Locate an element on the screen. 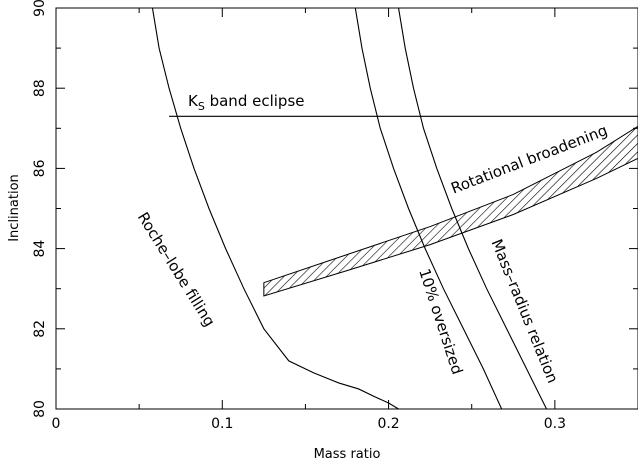 Image resolution: width=638 pixels, height=467 pixels. y-tick-label: 90 is located at coordinates (40, 8).